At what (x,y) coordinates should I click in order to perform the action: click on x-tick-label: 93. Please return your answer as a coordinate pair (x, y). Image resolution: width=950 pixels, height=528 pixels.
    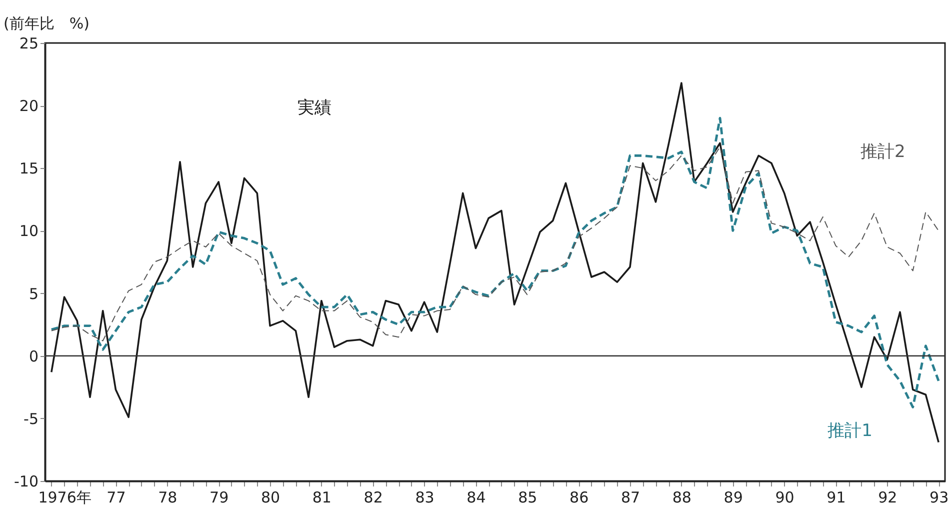
    Looking at the image, I should click on (939, 497).